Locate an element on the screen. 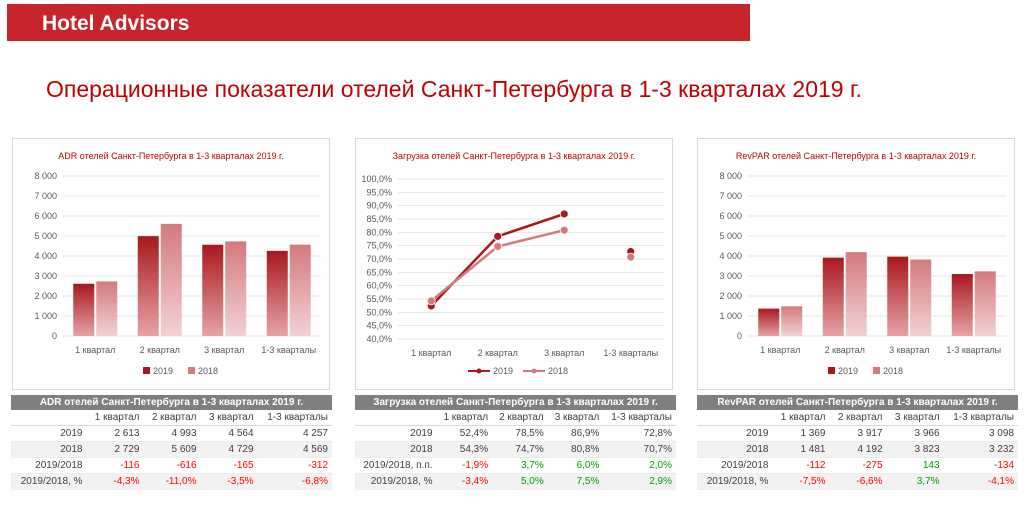 This screenshot has height=527, width=1030. series-line-2019 is located at coordinates (497, 259).